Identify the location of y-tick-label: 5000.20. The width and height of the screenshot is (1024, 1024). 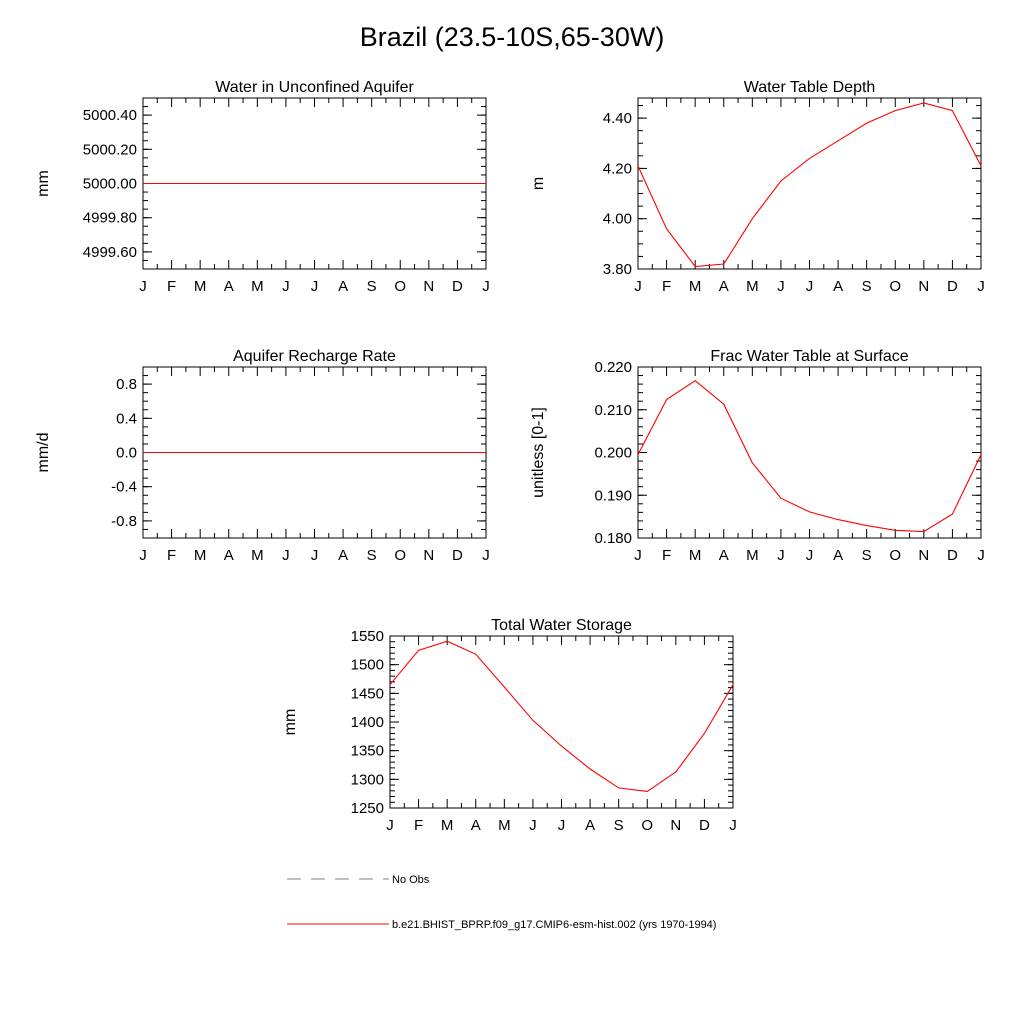
(110, 149).